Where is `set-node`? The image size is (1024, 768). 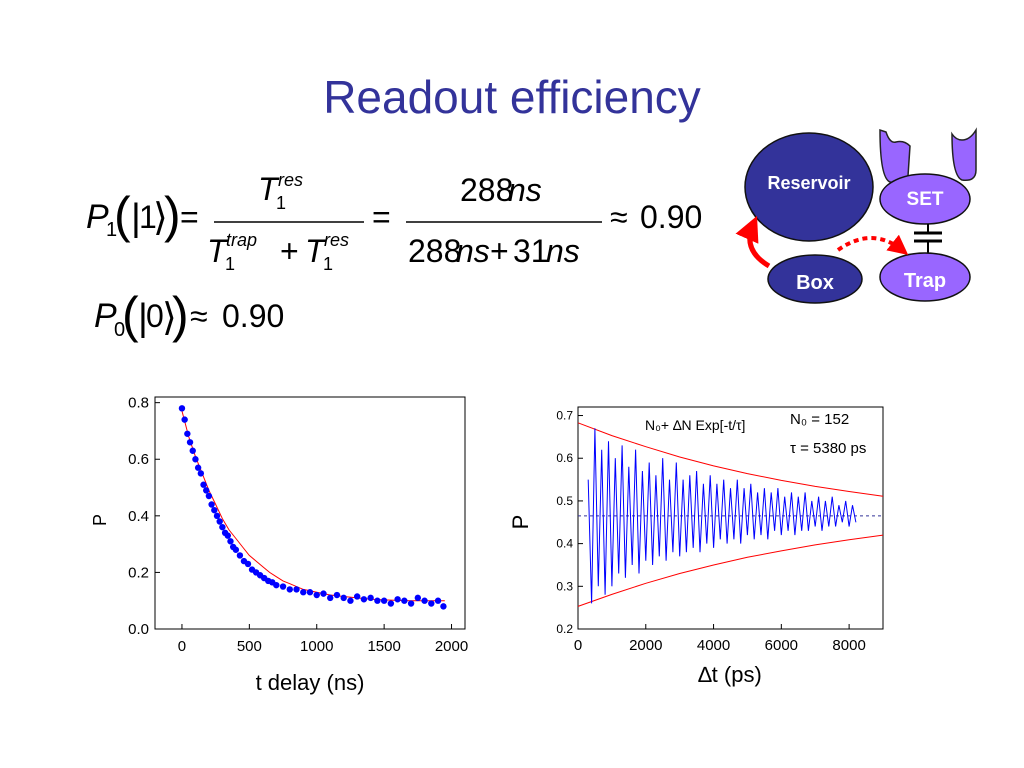
set-node is located at coordinates (925, 199).